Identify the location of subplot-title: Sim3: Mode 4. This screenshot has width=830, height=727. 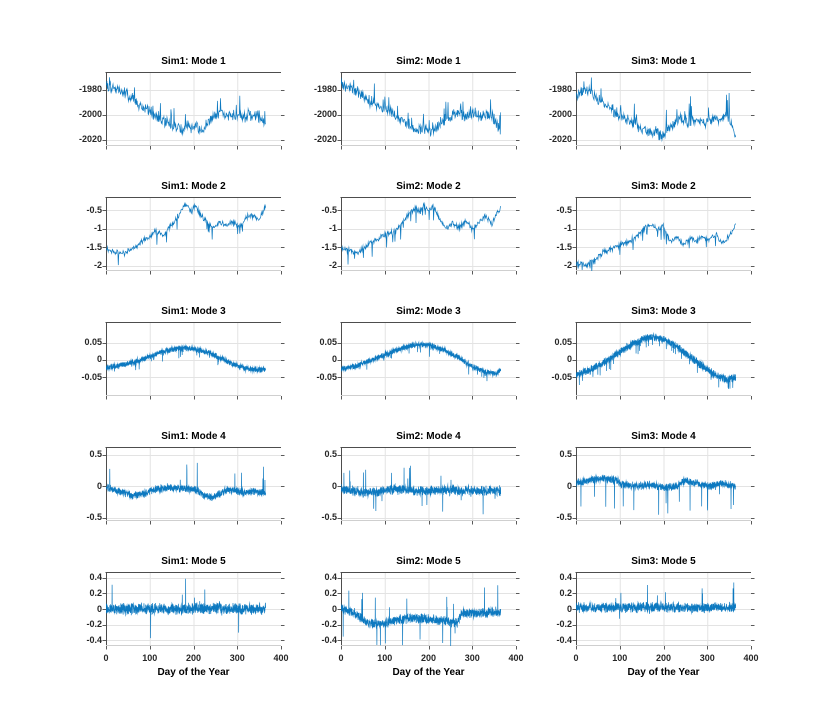
(663, 436).